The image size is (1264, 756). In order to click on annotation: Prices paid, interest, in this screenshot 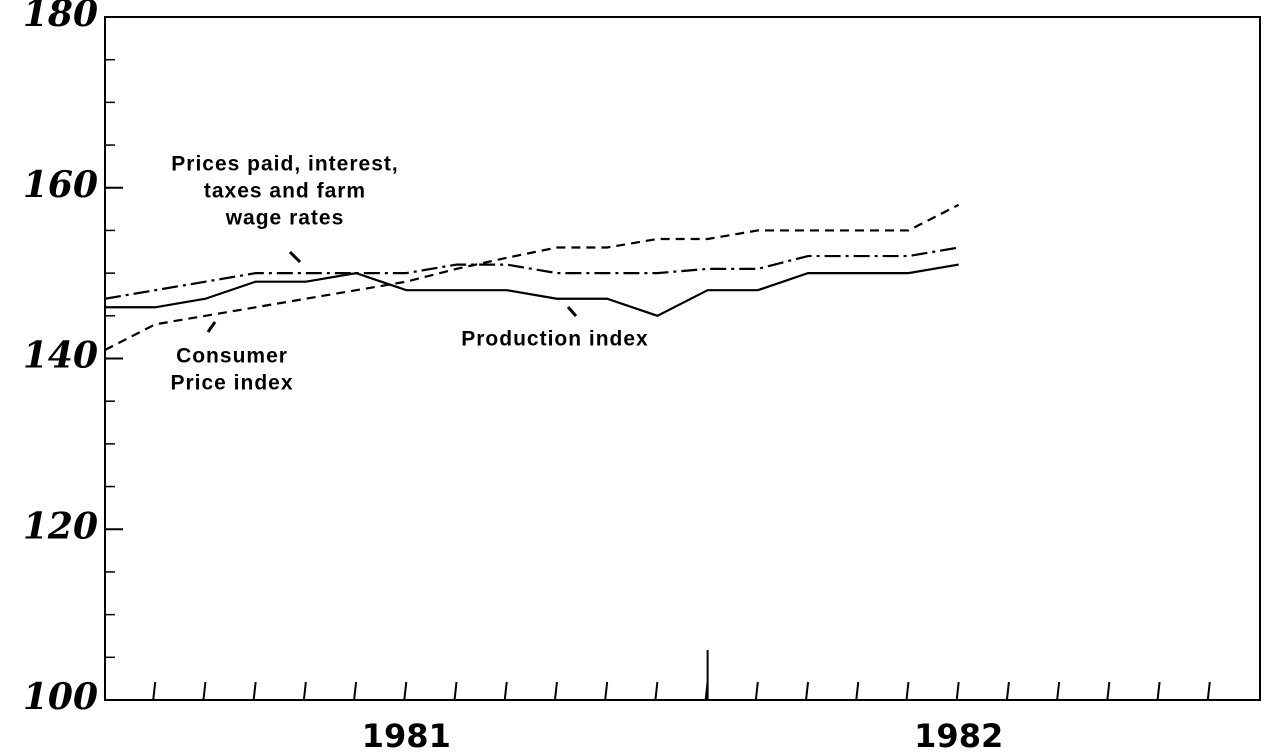, I will do `click(284, 164)`.